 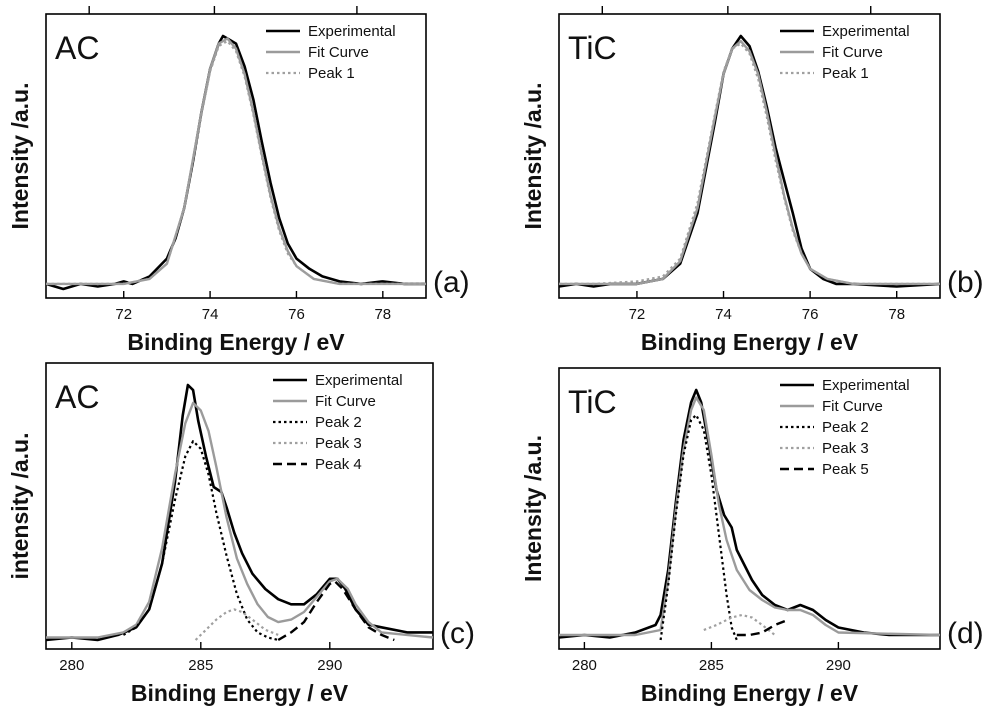 What do you see at coordinates (965, 282) in the screenshot?
I see `panel-tag: (b)` at bounding box center [965, 282].